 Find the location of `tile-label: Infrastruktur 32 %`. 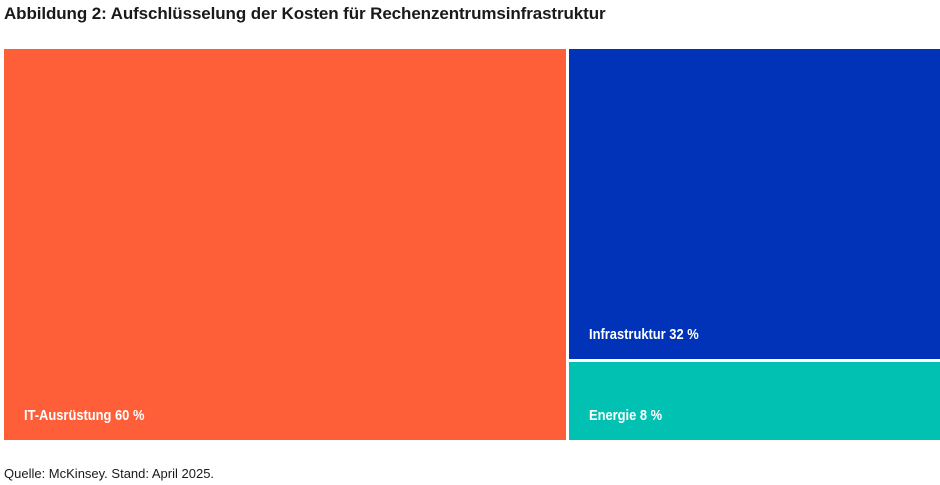

tile-label: Infrastruktur 32 % is located at coordinates (643, 335).